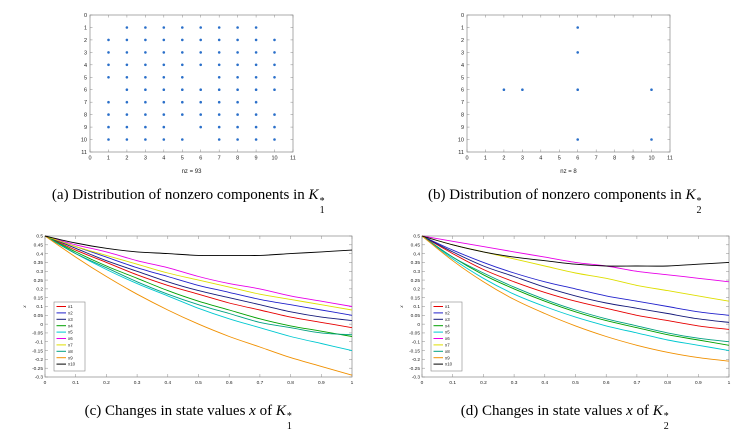 The image size is (753, 436). What do you see at coordinates (37, 368) in the screenshot?
I see `svg-text: -0.25` at bounding box center [37, 368].